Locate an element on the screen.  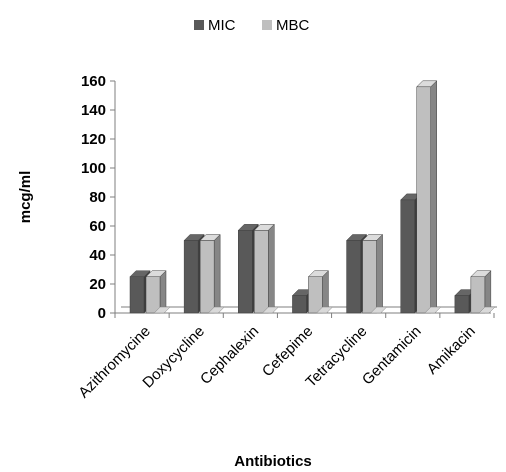
x-axis-title: Antibiotics is located at coordinates (273, 461).